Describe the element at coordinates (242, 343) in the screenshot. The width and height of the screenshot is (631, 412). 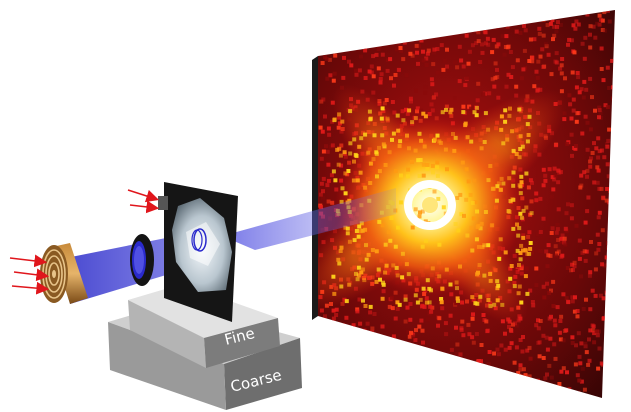
I see `fine-stage-front` at that location.